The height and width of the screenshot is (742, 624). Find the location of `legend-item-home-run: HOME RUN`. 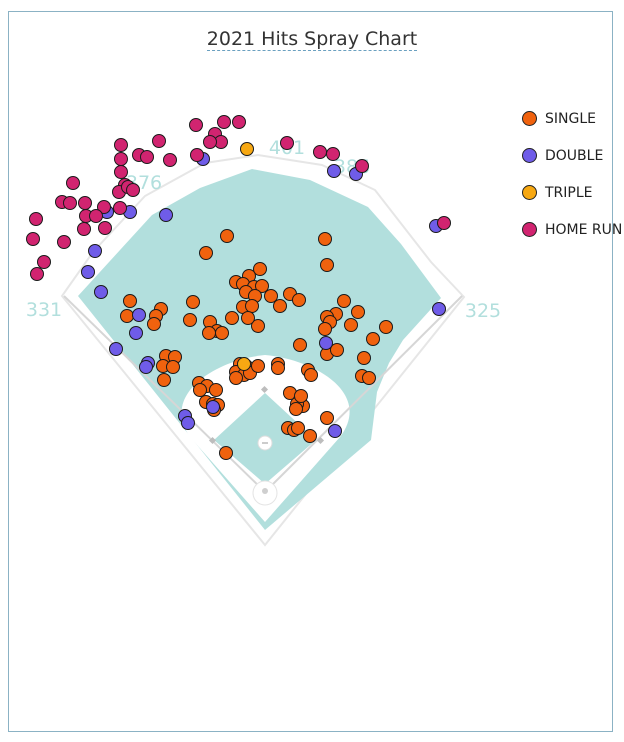

legend-item-home-run: HOME RUN is located at coordinates (572, 229).